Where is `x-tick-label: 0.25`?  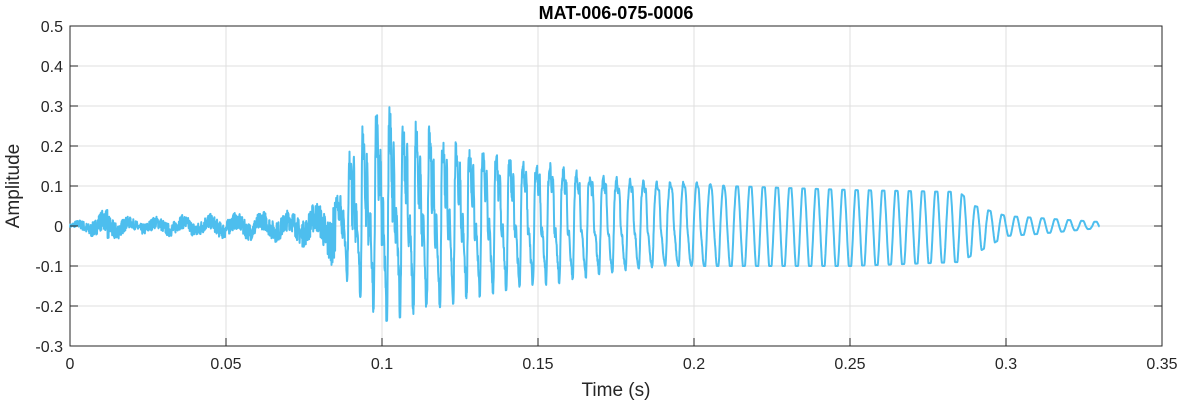
x-tick-label: 0.25 is located at coordinates (849, 364).